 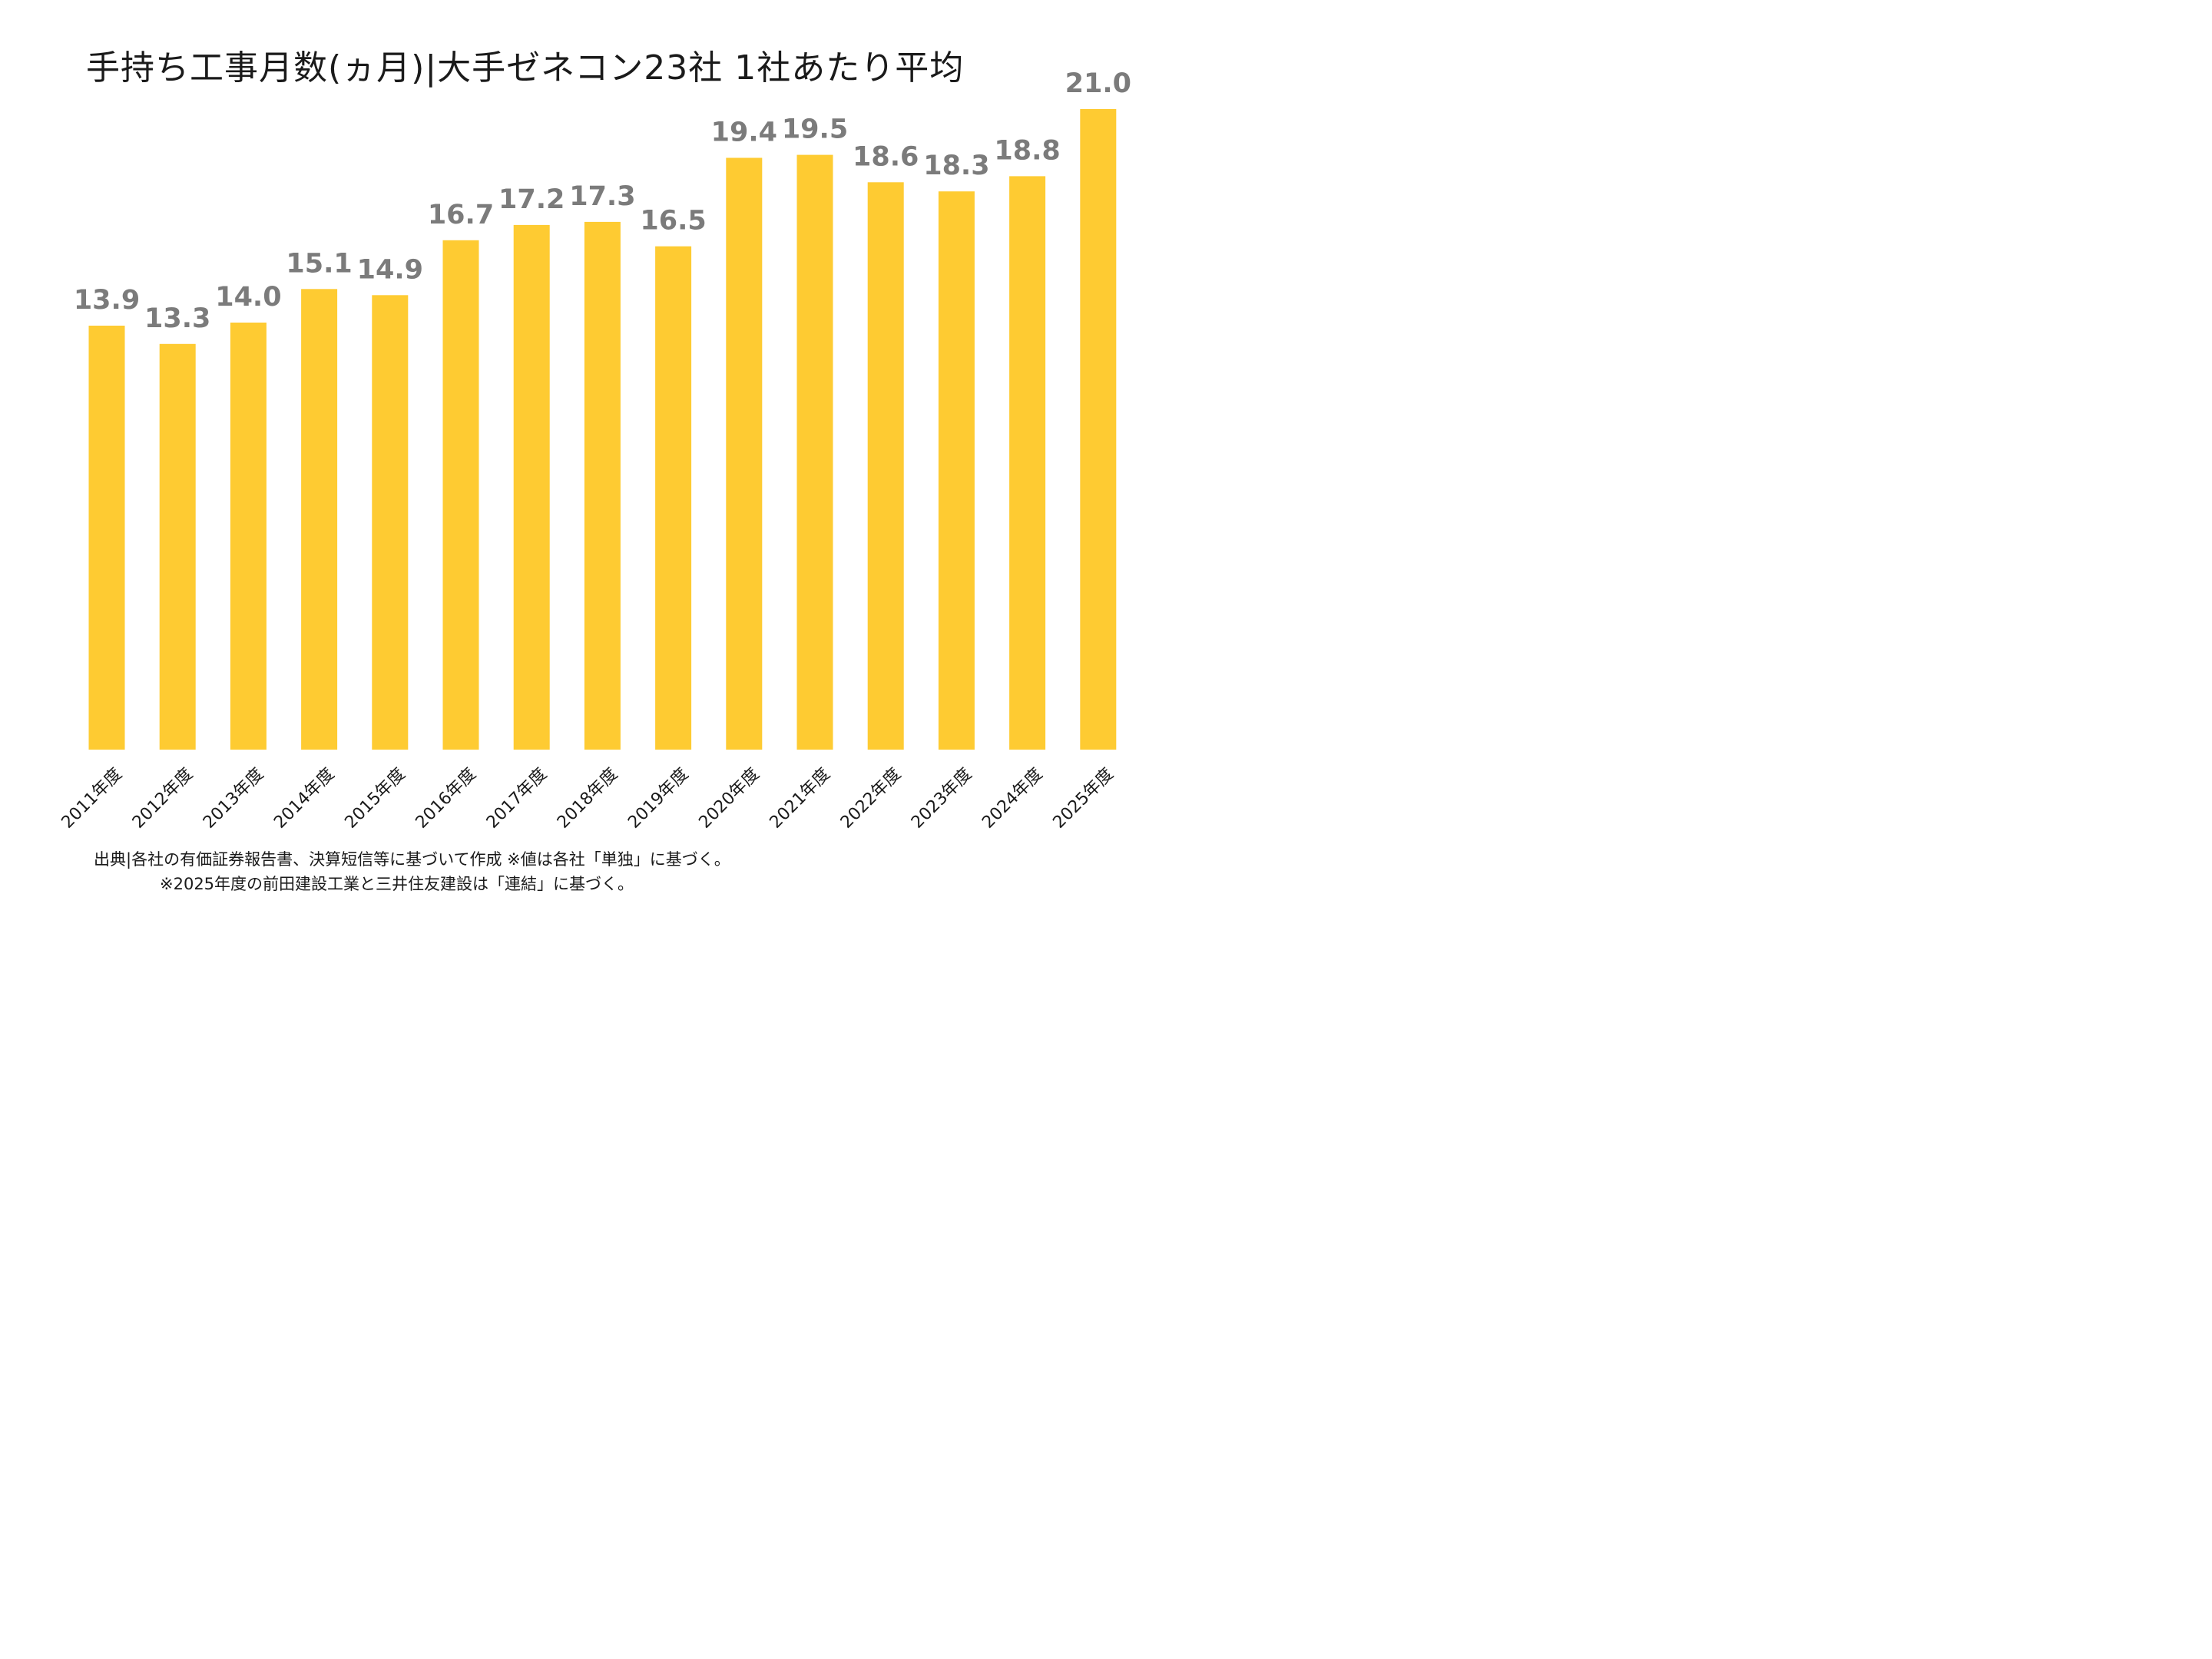 What do you see at coordinates (163, 798) in the screenshot?
I see `x-tick-label: 2012年度` at bounding box center [163, 798].